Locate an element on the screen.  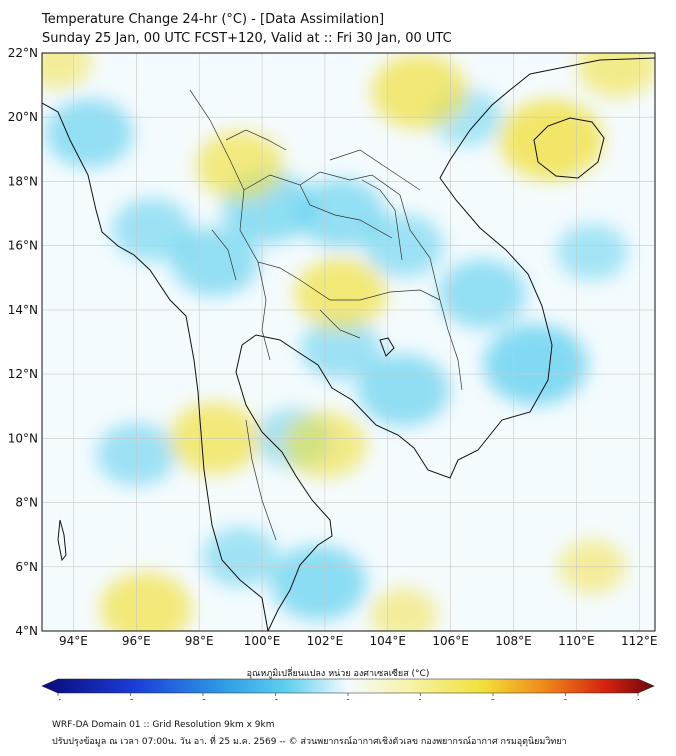
colorbar-tick-label: -4 is located at coordinates (59, 699).